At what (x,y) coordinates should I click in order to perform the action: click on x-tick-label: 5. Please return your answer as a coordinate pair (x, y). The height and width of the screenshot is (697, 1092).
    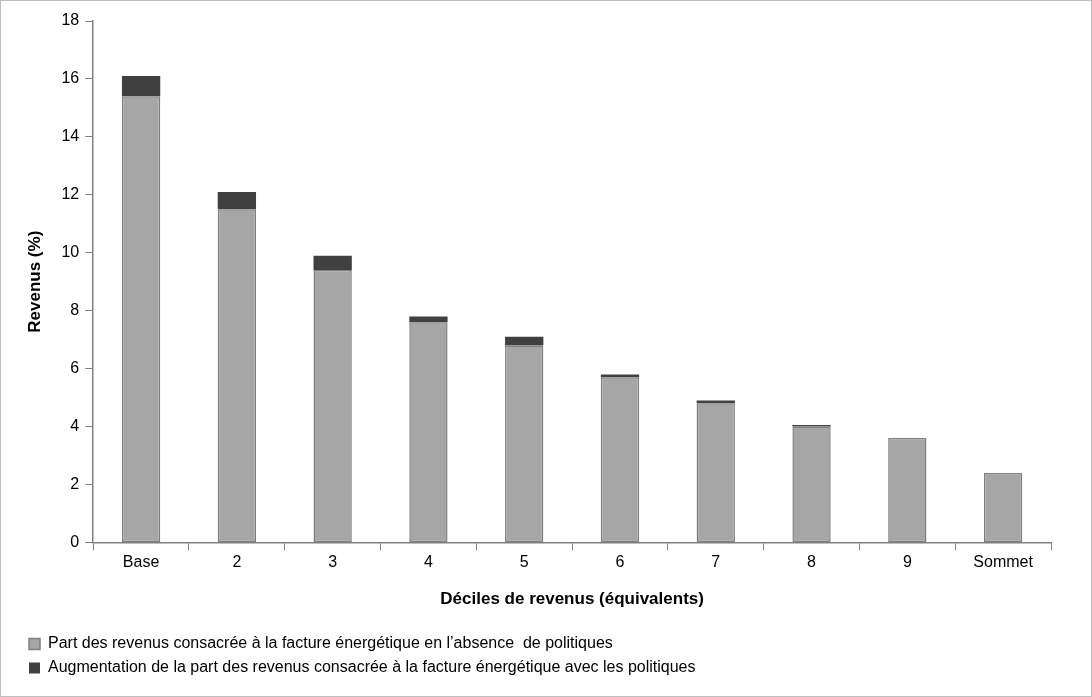
    Looking at the image, I should click on (524, 562).